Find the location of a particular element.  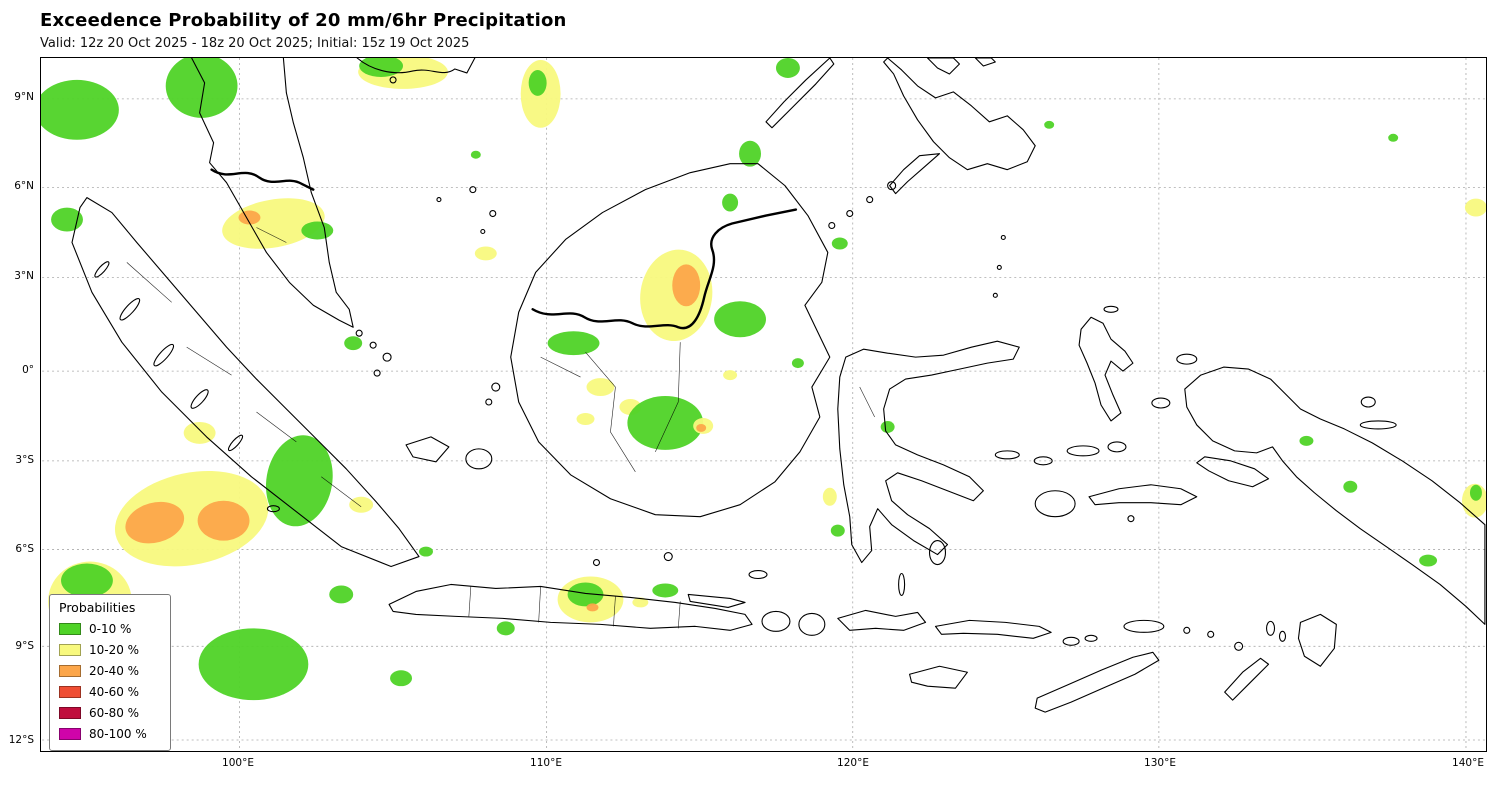

lat-tick-label: 9°S is located at coordinates (24, 646).